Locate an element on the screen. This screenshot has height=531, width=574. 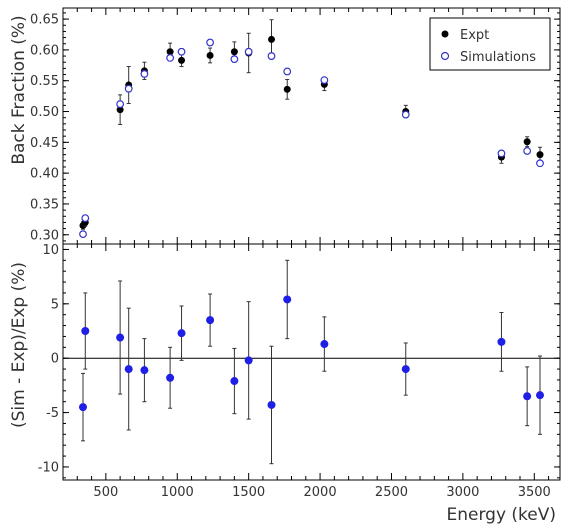
x-tick-label: 1500 is located at coordinates (248, 492).